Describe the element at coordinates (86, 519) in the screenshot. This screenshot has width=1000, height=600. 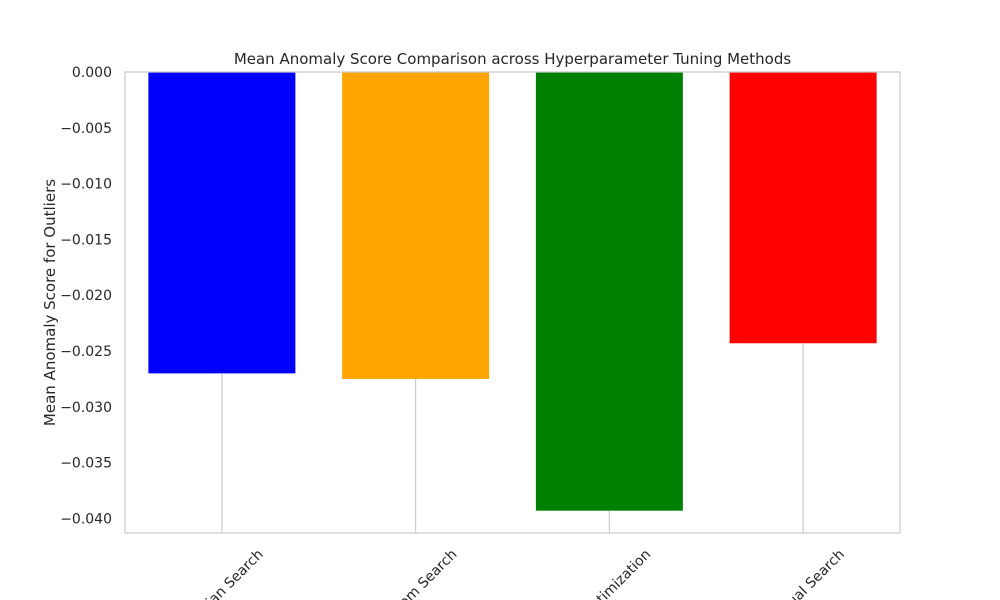
I see `y-tick-label: −0.040` at that location.